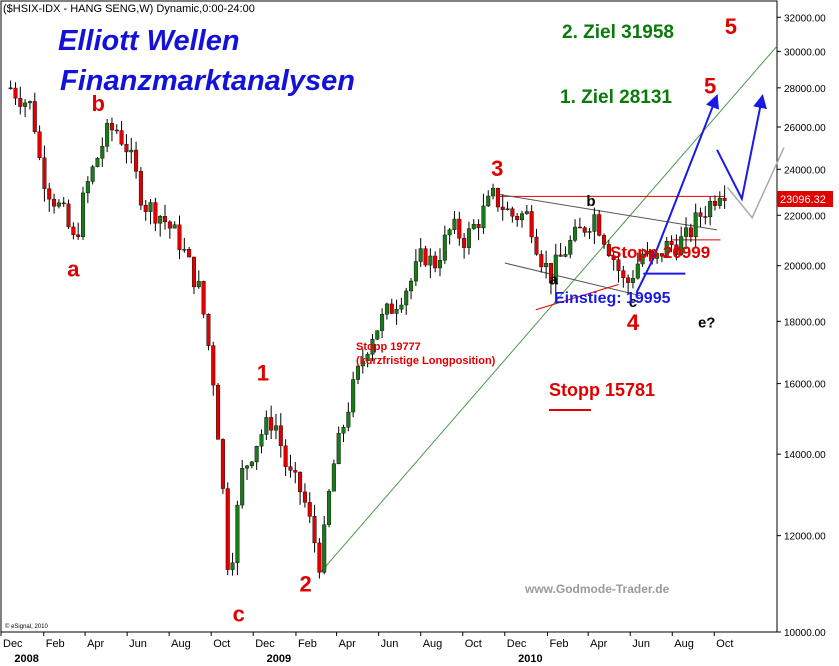  Describe the element at coordinates (707, 322) in the screenshot. I see `wave-label: e?` at that location.